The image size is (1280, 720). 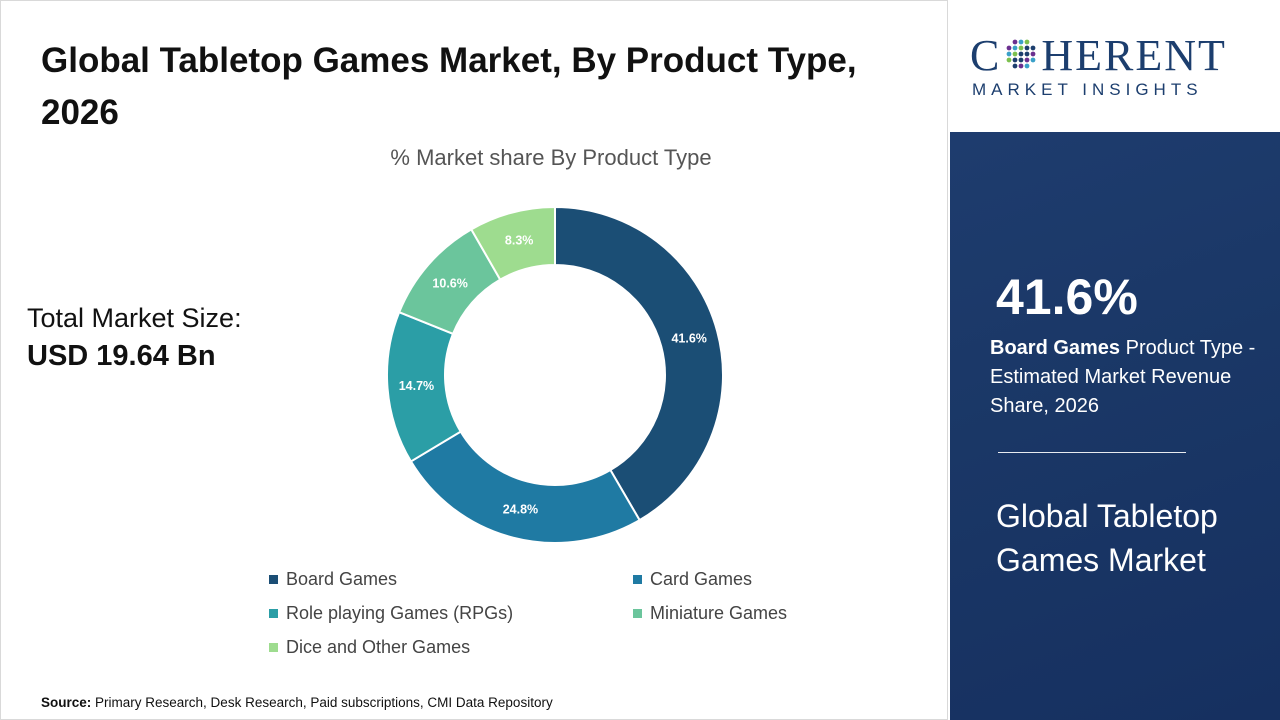 What do you see at coordinates (520, 510) in the screenshot?
I see `data-label-2: 24.8%` at bounding box center [520, 510].